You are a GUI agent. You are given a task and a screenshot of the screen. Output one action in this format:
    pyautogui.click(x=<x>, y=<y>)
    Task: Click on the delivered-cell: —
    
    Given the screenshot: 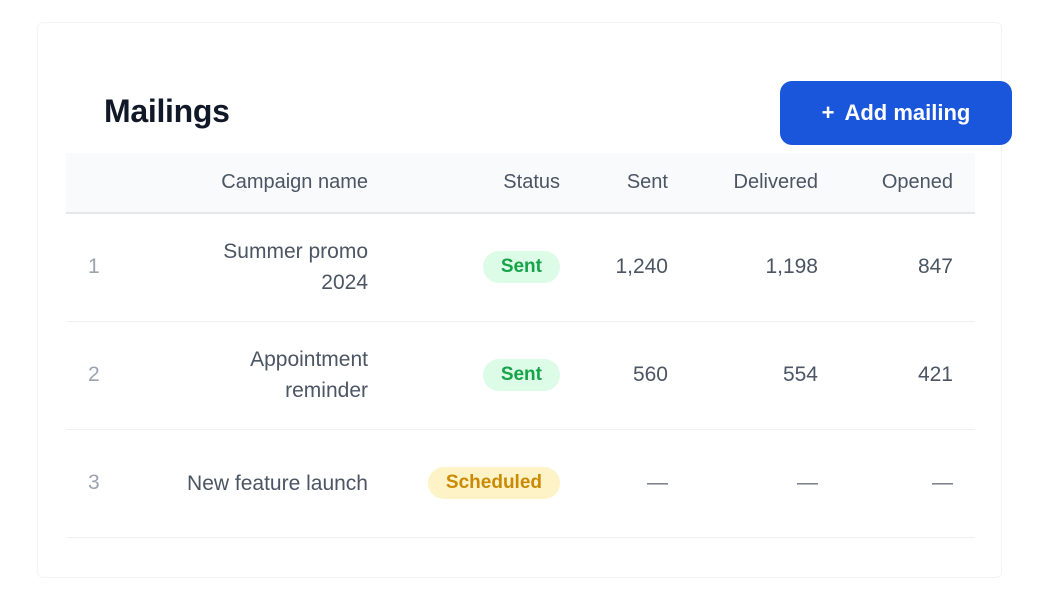 What is the action you would take?
    pyautogui.click(x=807, y=482)
    